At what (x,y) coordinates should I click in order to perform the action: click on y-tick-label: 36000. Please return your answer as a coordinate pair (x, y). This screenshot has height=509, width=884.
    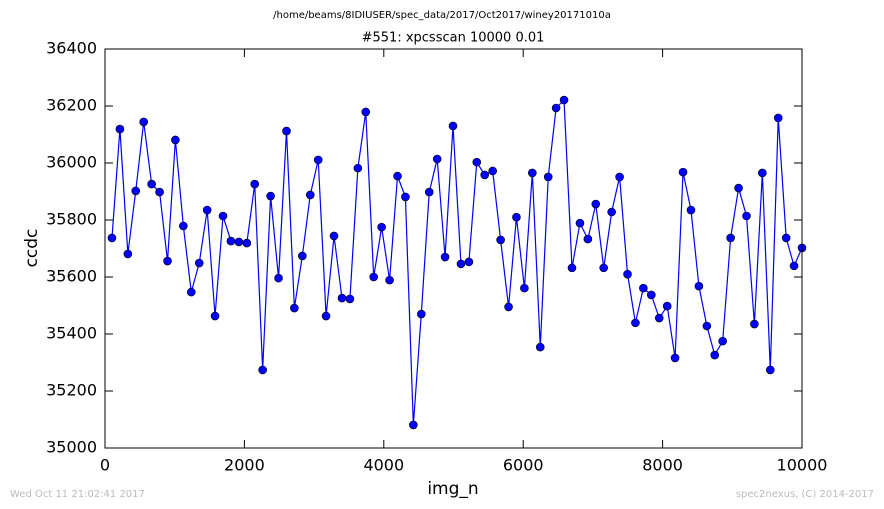
    Looking at the image, I should click on (71, 162).